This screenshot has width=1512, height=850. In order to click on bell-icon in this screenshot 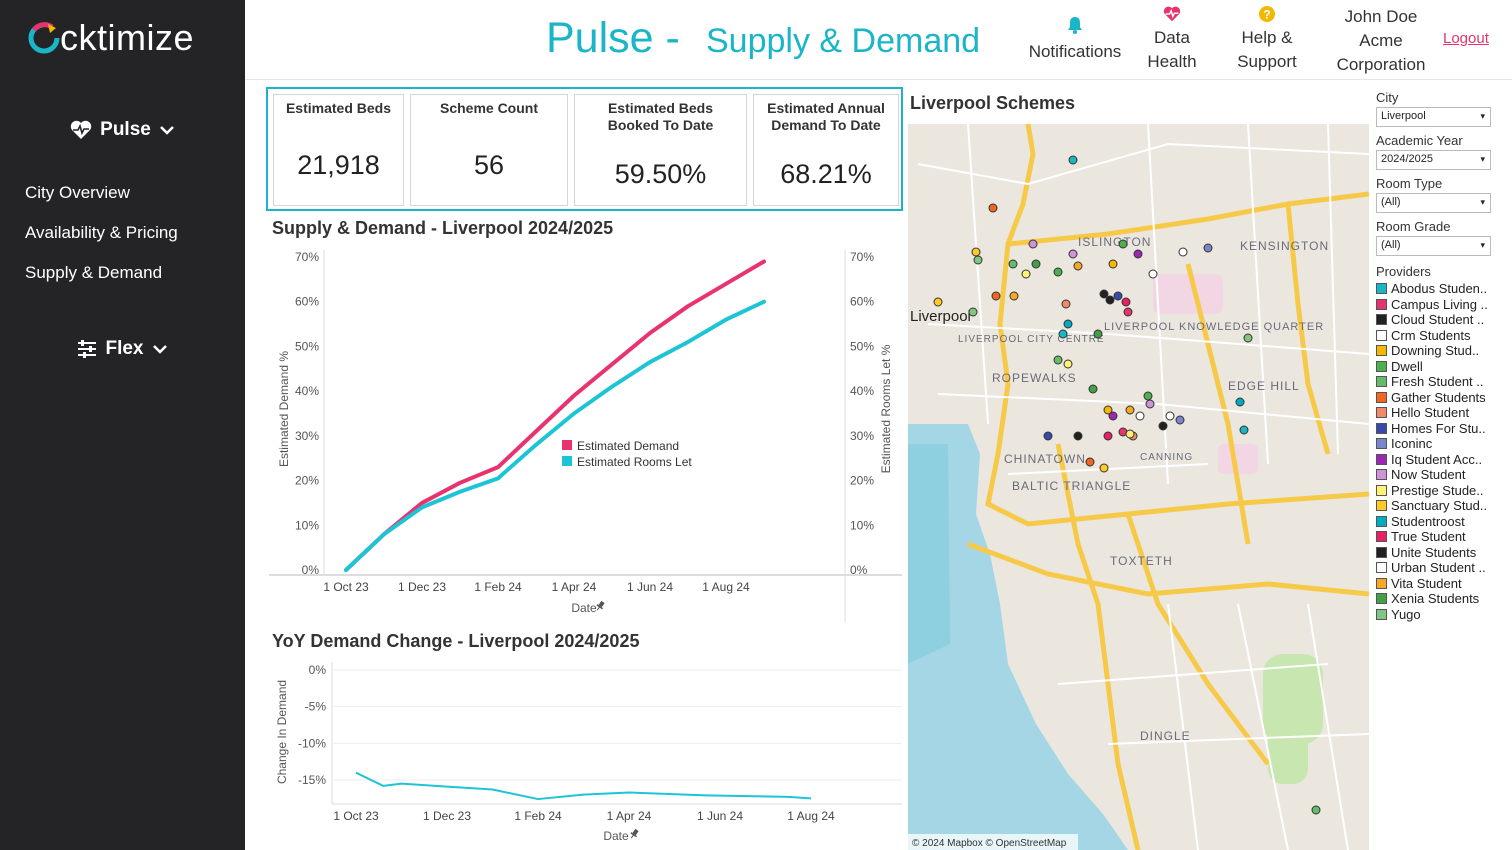, I will do `click(1075, 25)`.